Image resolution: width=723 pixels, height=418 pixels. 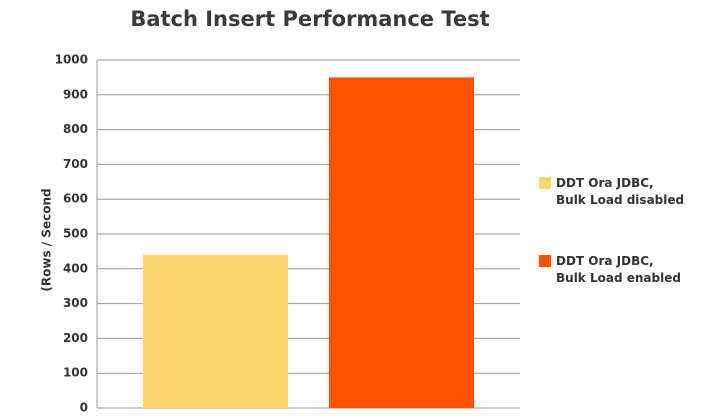 I want to click on bar, so click(x=215, y=331).